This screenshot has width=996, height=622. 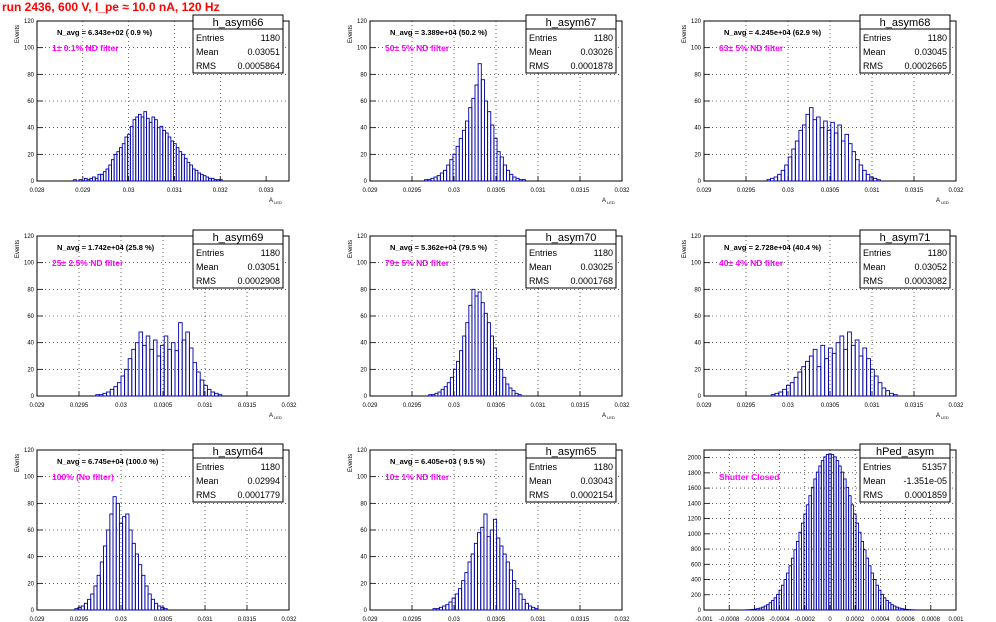 I want to click on y-tick-label: 400, so click(x=696, y=581).